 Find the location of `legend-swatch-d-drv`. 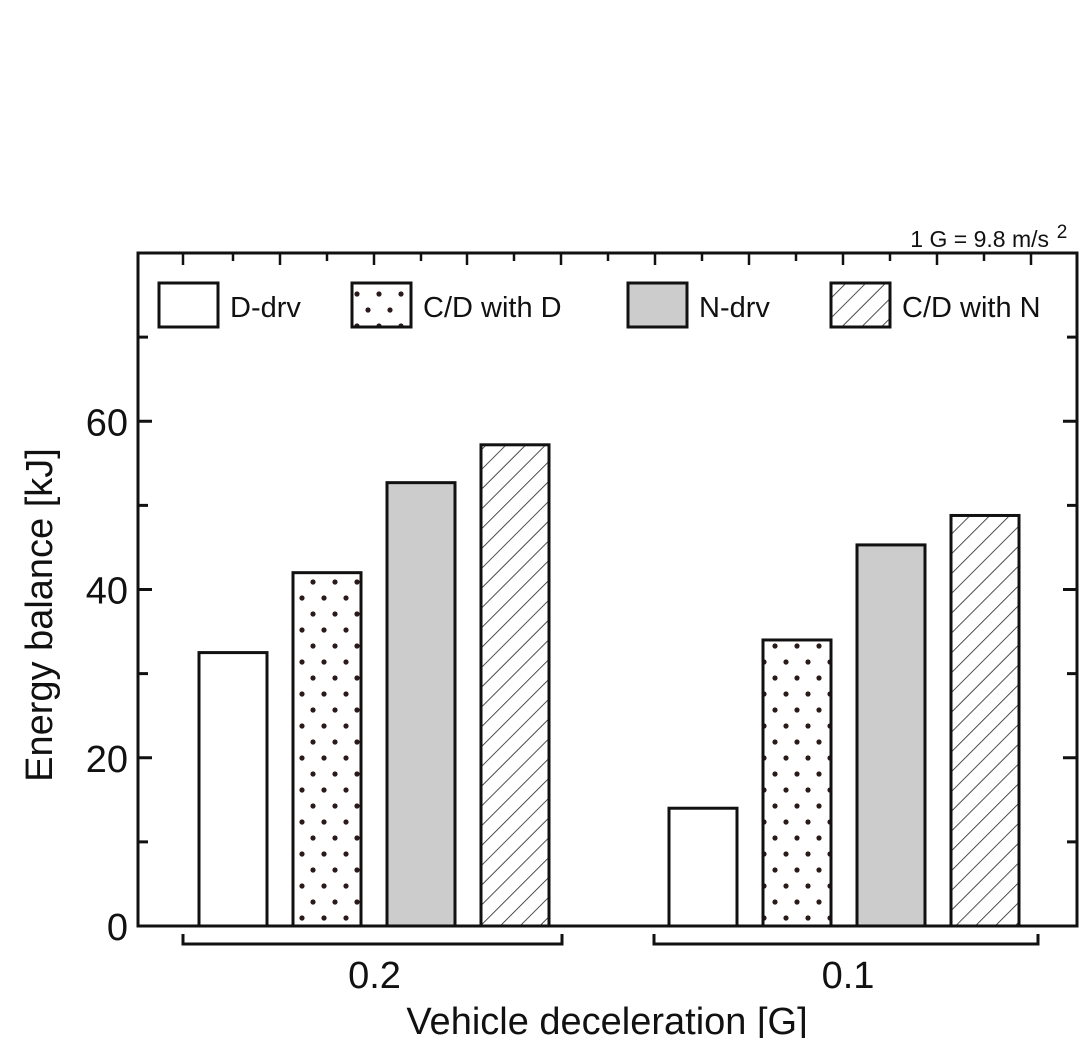

legend-swatch-d-drv is located at coordinates (188, 305).